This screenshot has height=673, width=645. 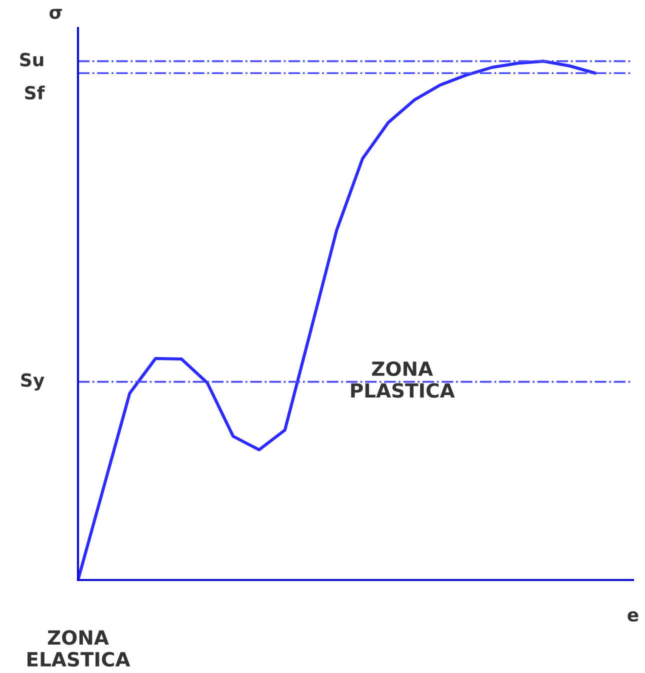 What do you see at coordinates (403, 379) in the screenshot?
I see `annotation: ZONA PLASTICA` at bounding box center [403, 379].